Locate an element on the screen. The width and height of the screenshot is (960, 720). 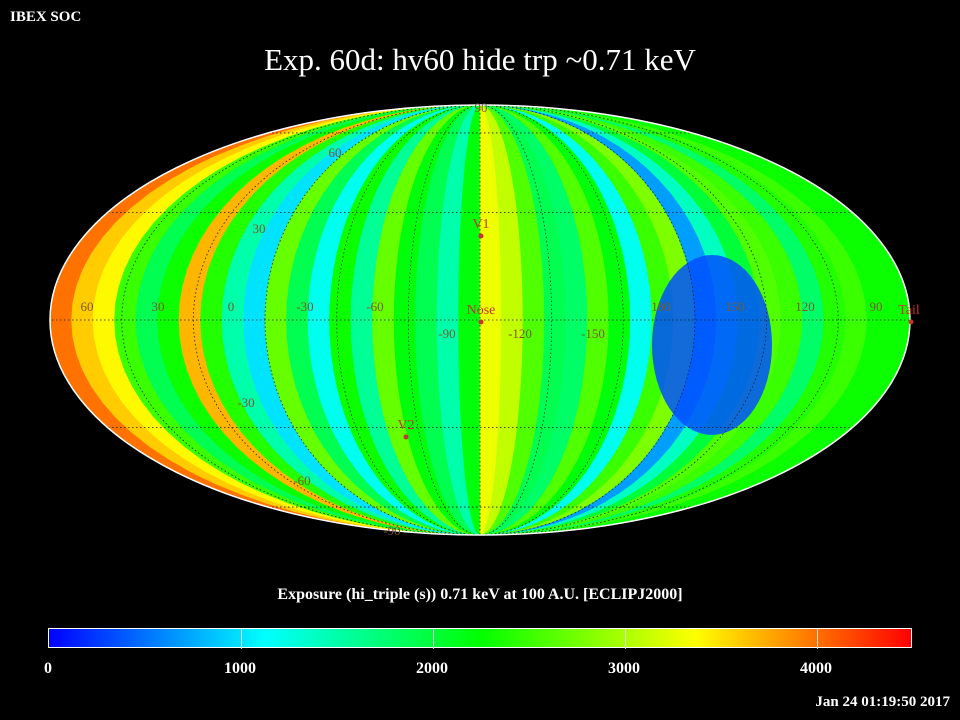
latitude-label: 60 is located at coordinates (335, 152).